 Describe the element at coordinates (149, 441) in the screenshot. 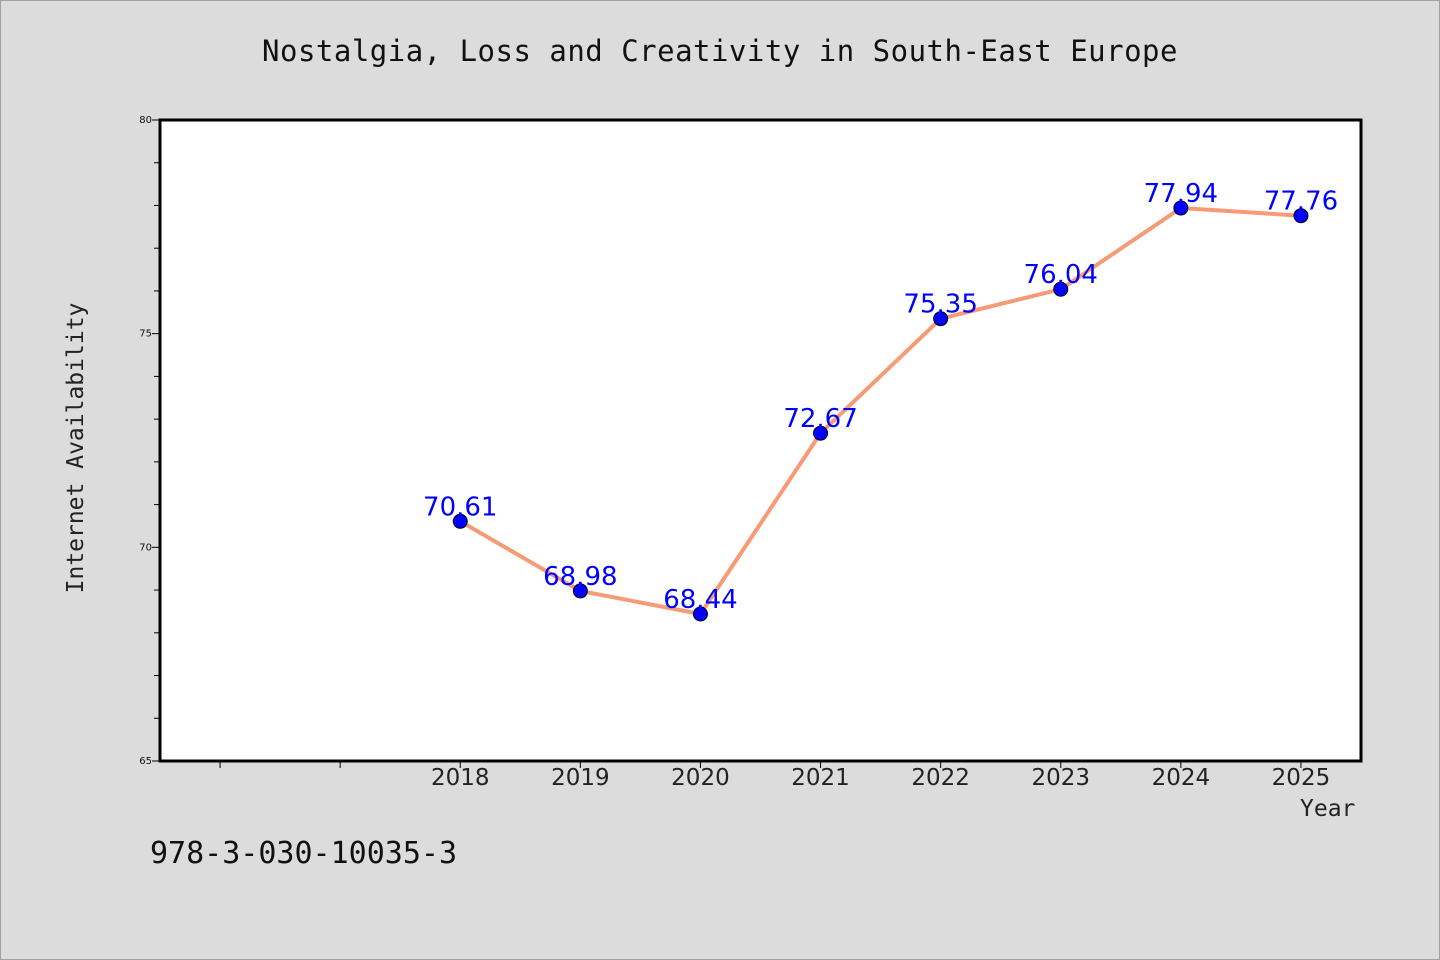

I see `y-axis-ticks: 65 70 75 80` at that location.